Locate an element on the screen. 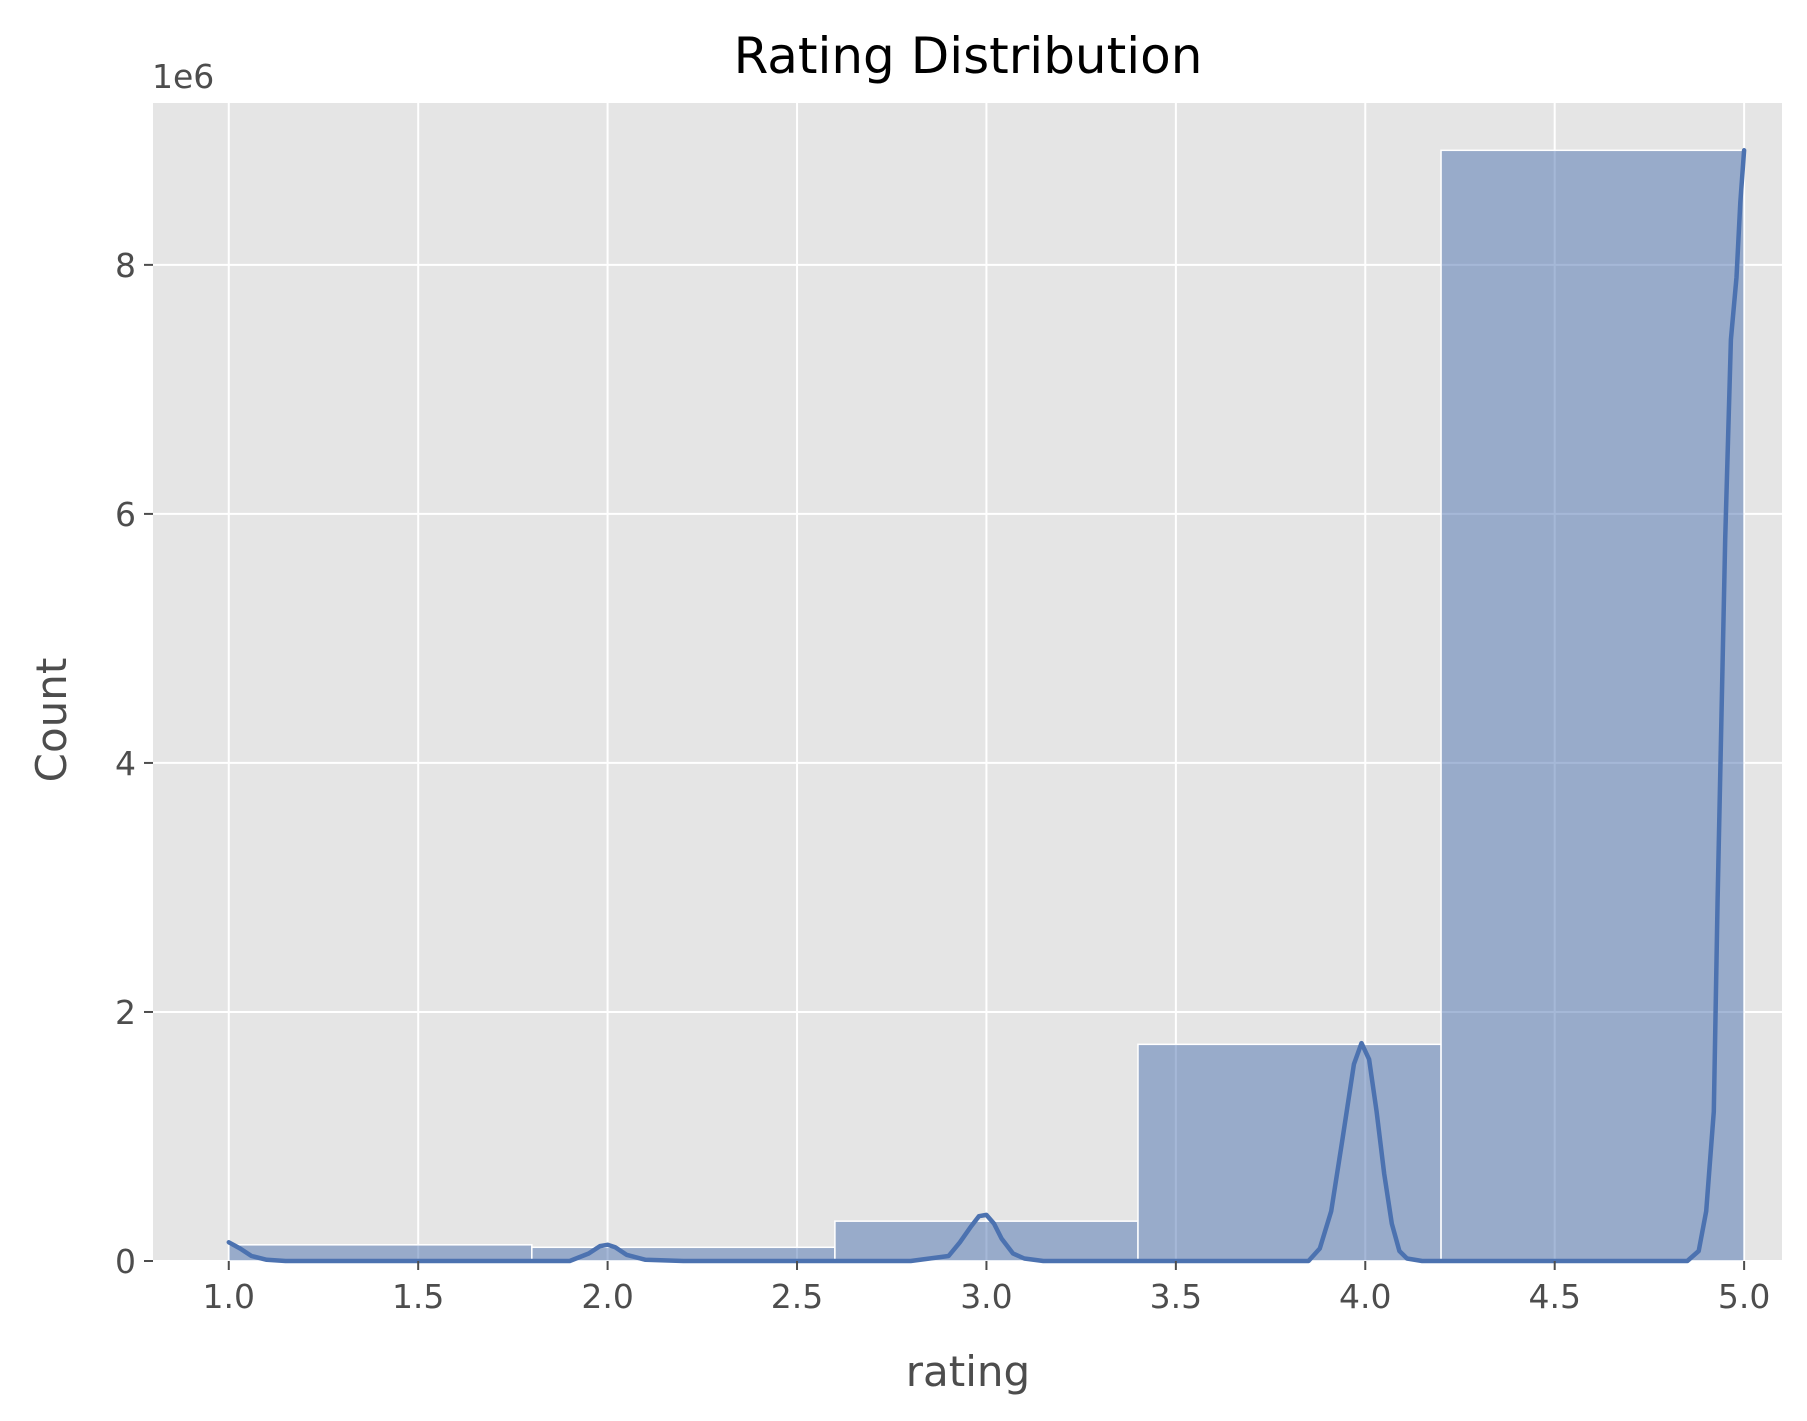  x-tick-label: 4.5 is located at coordinates (1554, 1296).